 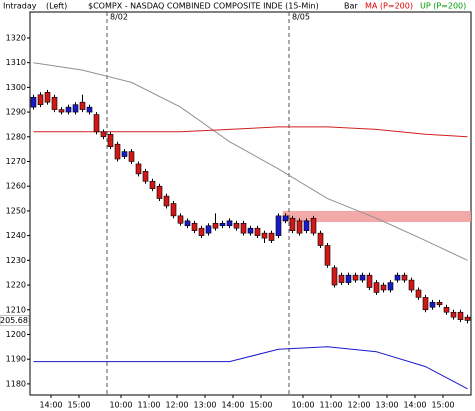 I want to click on y-tick-label: 1320, so click(x=16, y=37).